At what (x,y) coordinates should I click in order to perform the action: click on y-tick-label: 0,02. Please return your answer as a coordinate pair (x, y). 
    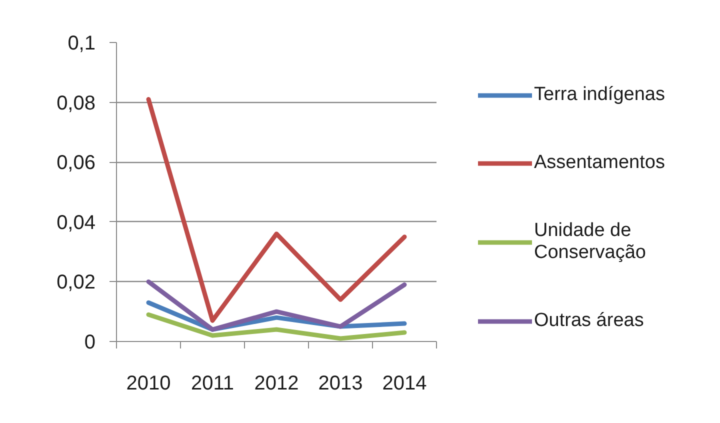
    Looking at the image, I should click on (76, 283).